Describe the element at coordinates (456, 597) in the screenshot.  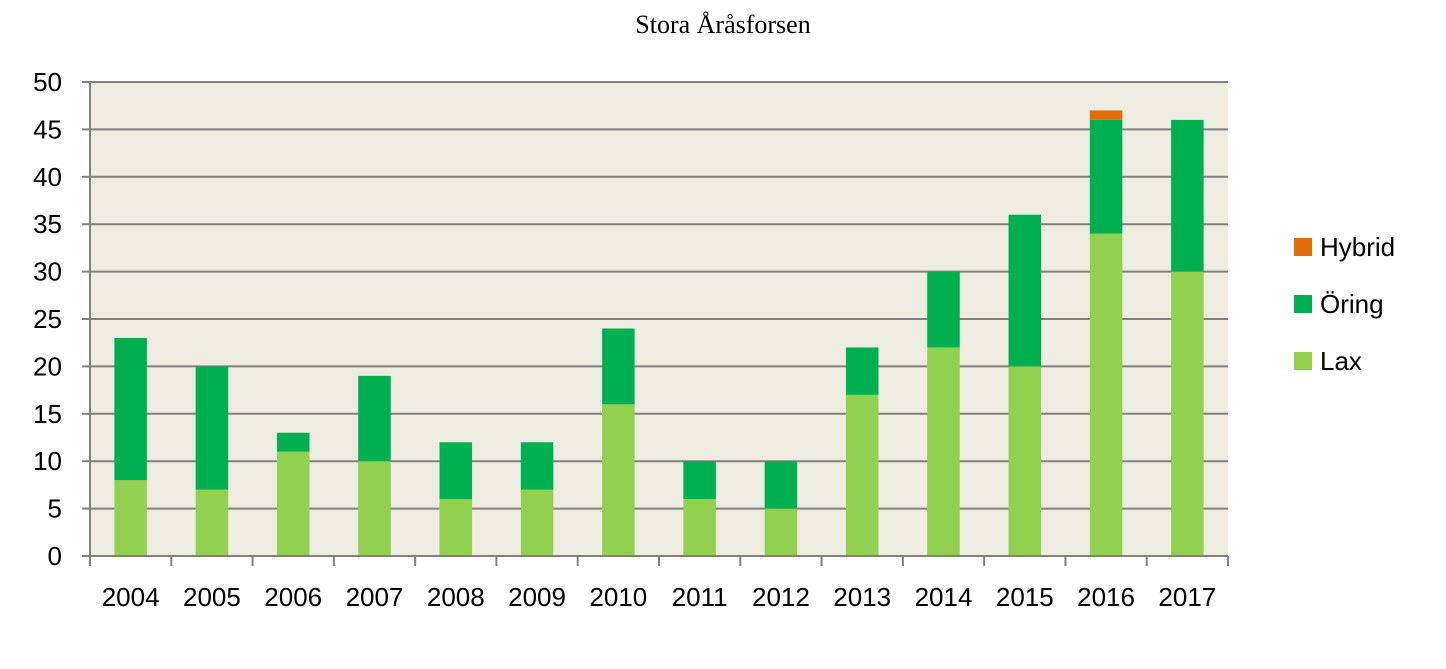
I see `x-tick-label: 2008` at that location.